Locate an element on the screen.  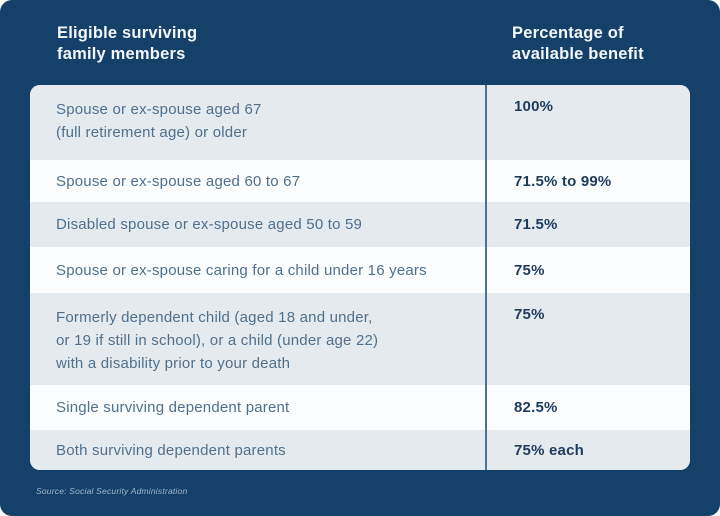
column-header-percentage: Percentage of available benefit is located at coordinates (578, 43).